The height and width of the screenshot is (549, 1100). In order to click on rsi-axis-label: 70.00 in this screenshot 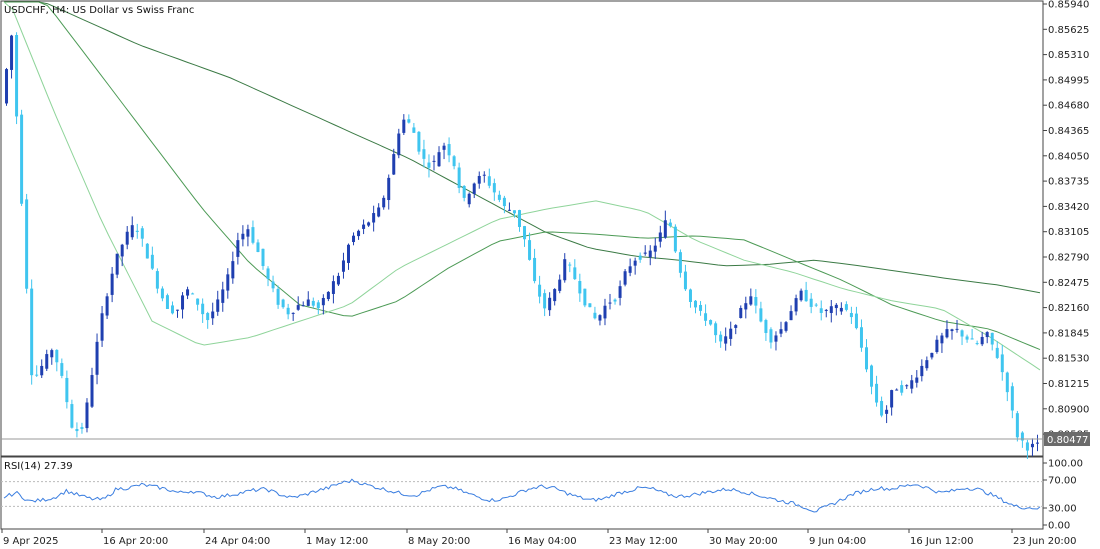, I will do `click(1062, 481)`.